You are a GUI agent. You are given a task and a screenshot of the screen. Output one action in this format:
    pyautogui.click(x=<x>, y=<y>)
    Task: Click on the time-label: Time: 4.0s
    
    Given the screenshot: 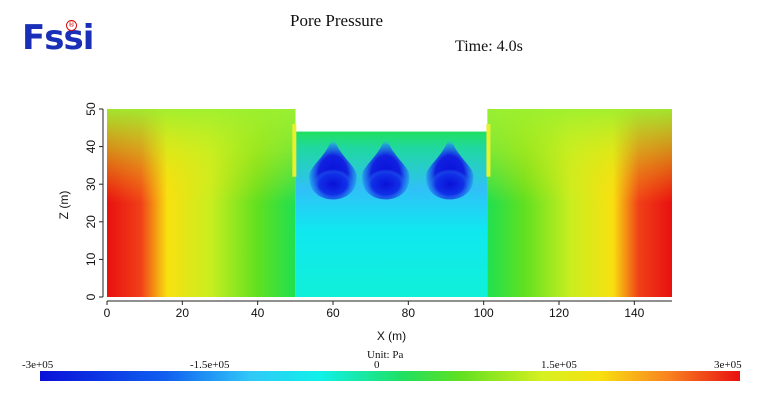 What is the action you would take?
    pyautogui.click(x=489, y=46)
    